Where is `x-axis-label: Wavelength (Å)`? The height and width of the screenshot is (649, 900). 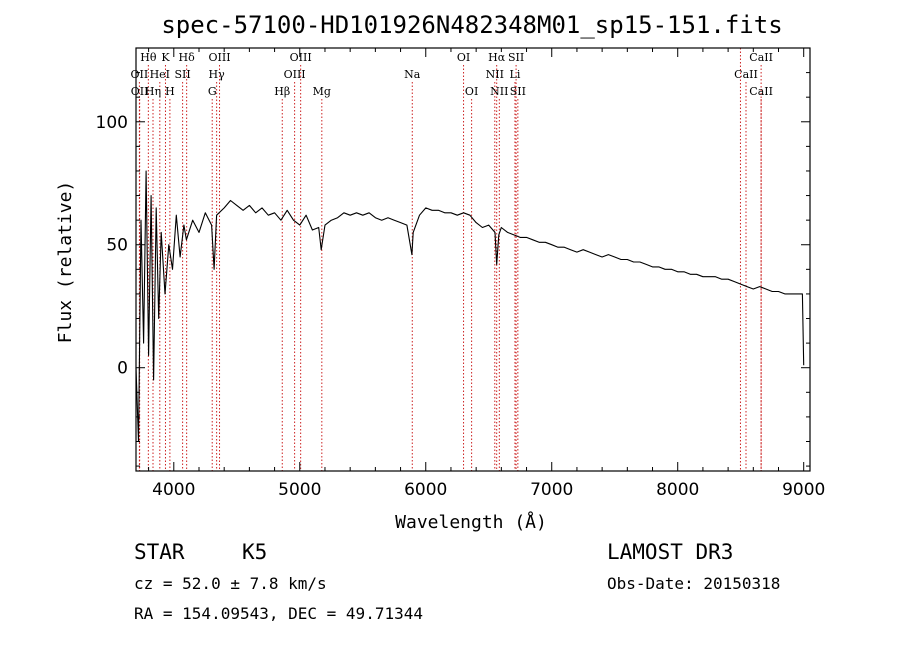
x-axis-label: Wavelength (Å) is located at coordinates (471, 522).